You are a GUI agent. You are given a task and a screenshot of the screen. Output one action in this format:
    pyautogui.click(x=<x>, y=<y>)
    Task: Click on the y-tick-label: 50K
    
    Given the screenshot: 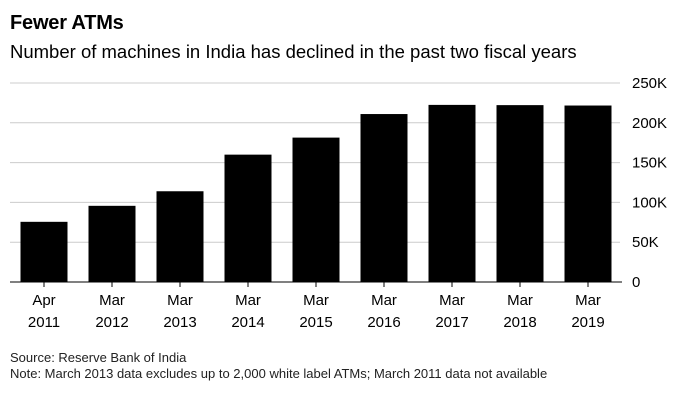 What is the action you would take?
    pyautogui.click(x=645, y=242)
    